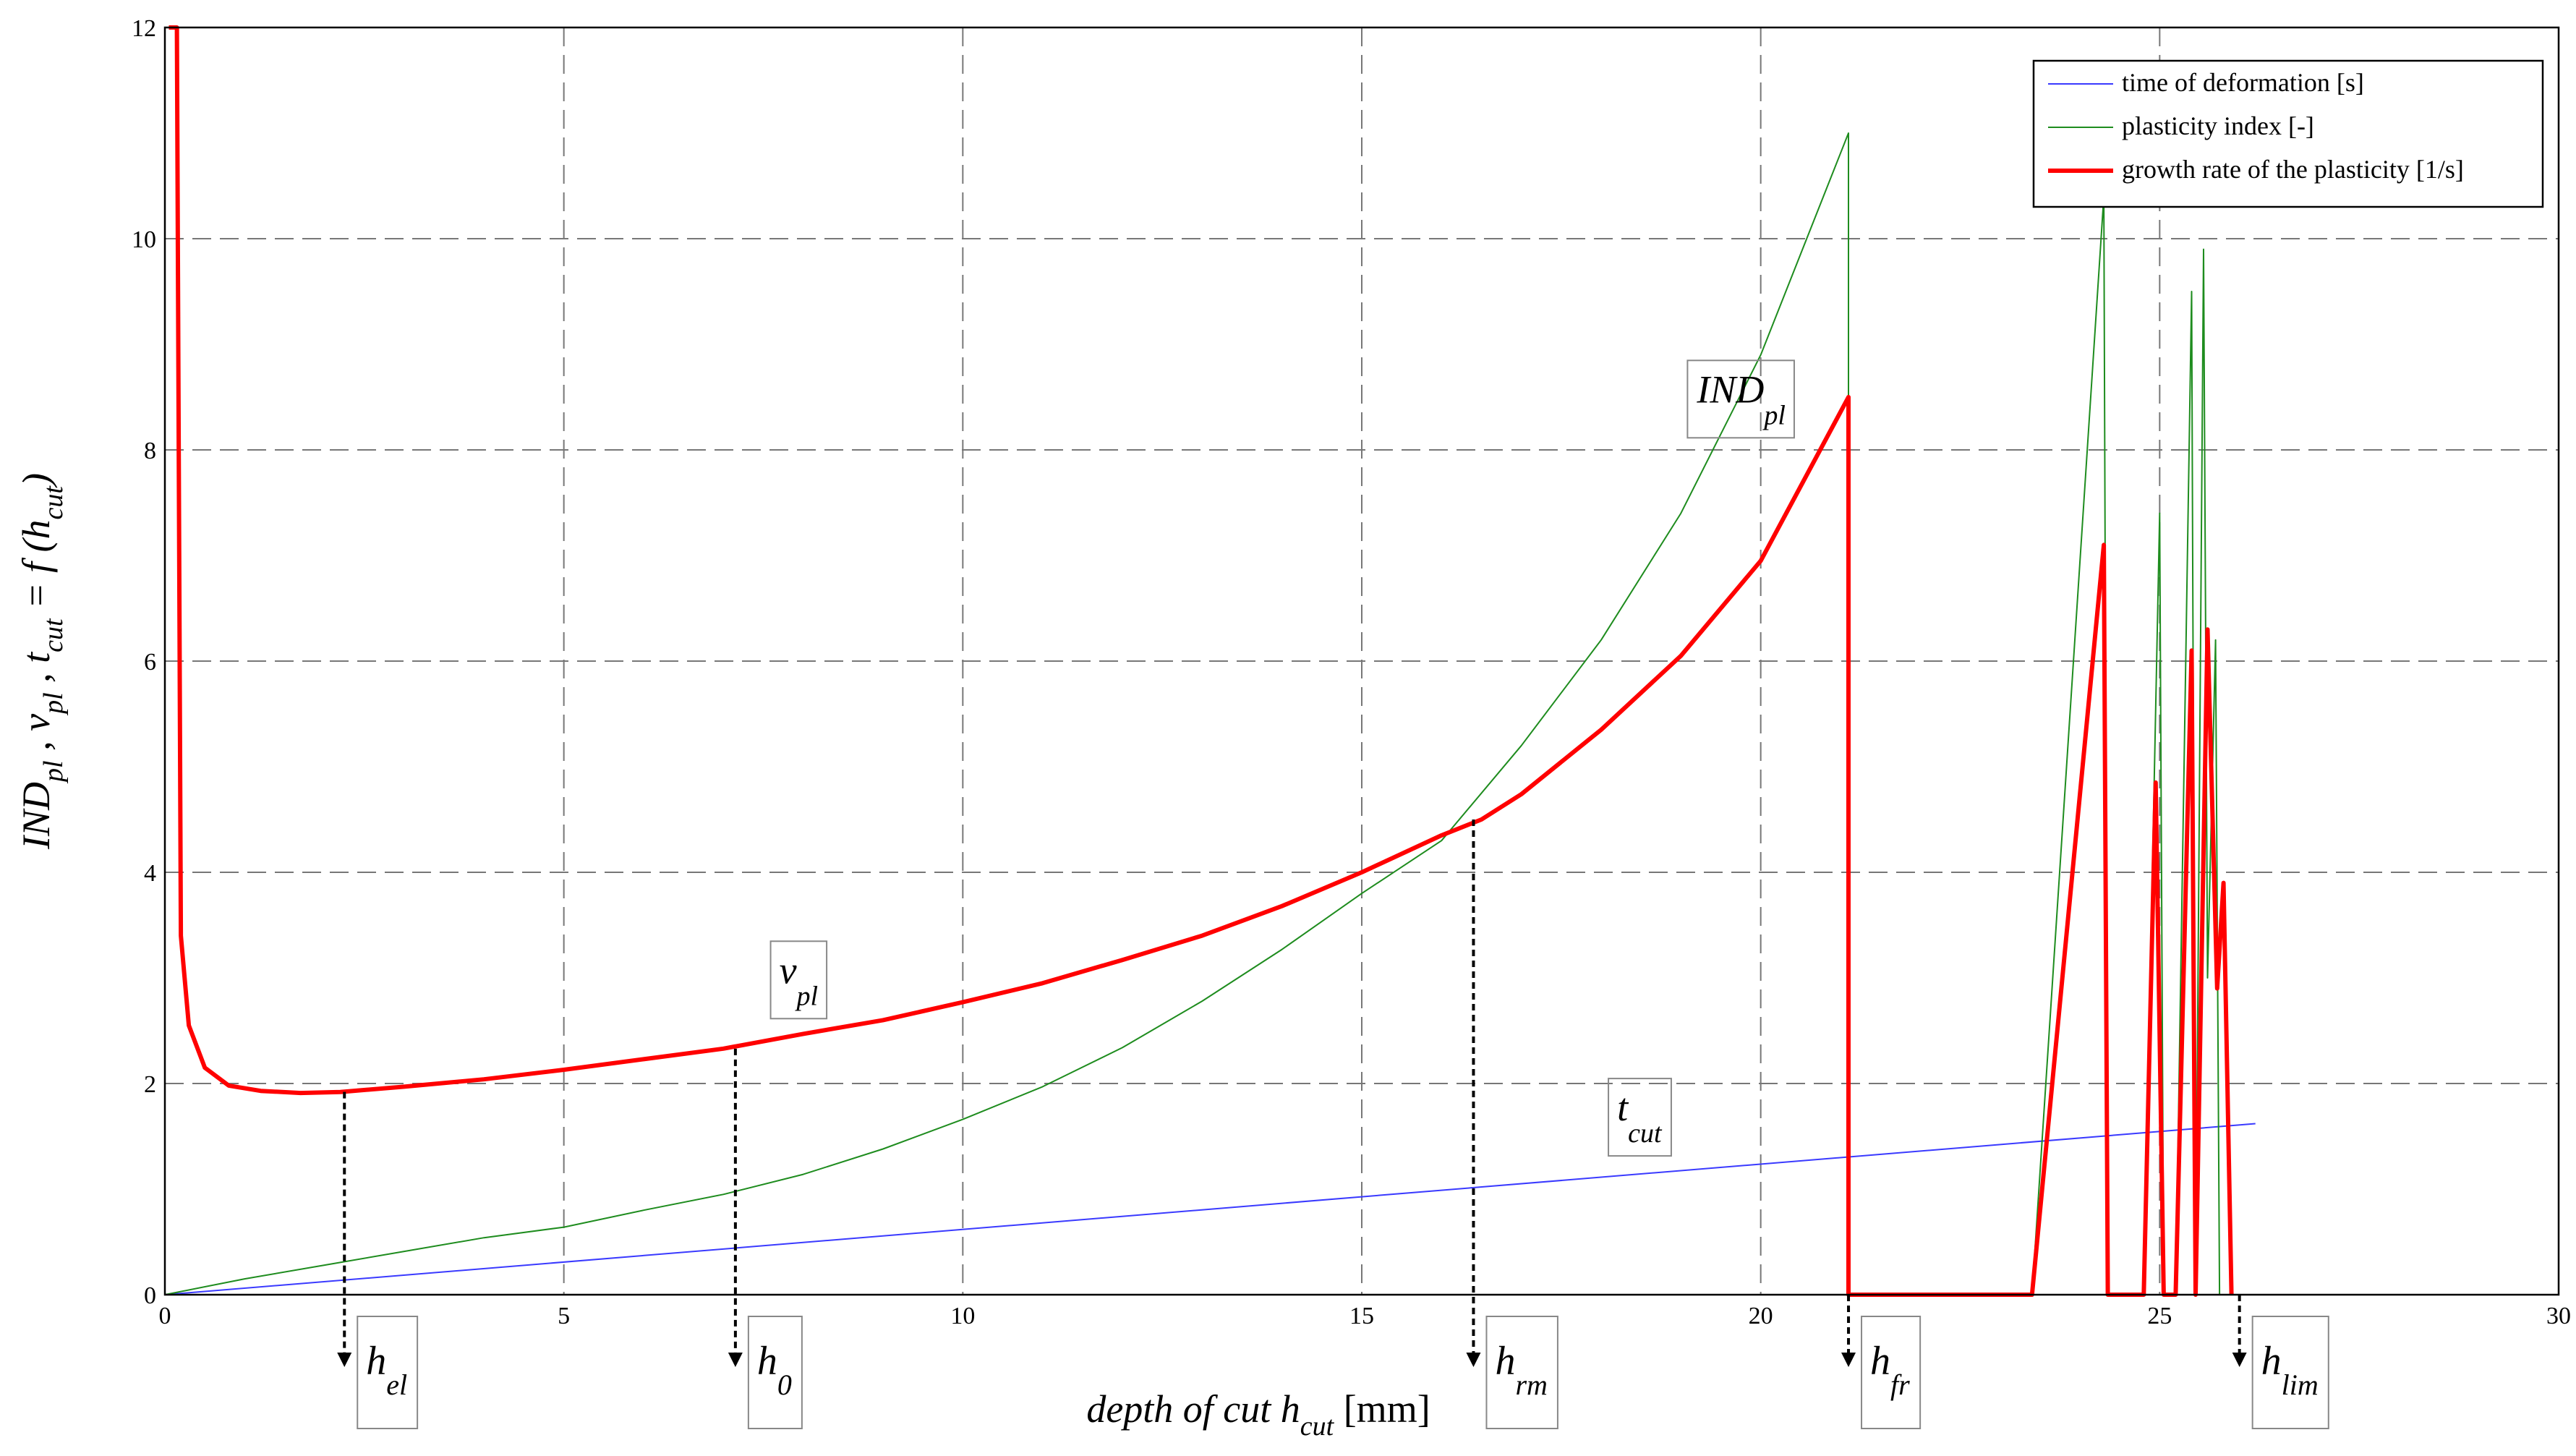 This screenshot has height=1456, width=2576. Describe the element at coordinates (2159, 1316) in the screenshot. I see `x-tick-label: 25` at that location.